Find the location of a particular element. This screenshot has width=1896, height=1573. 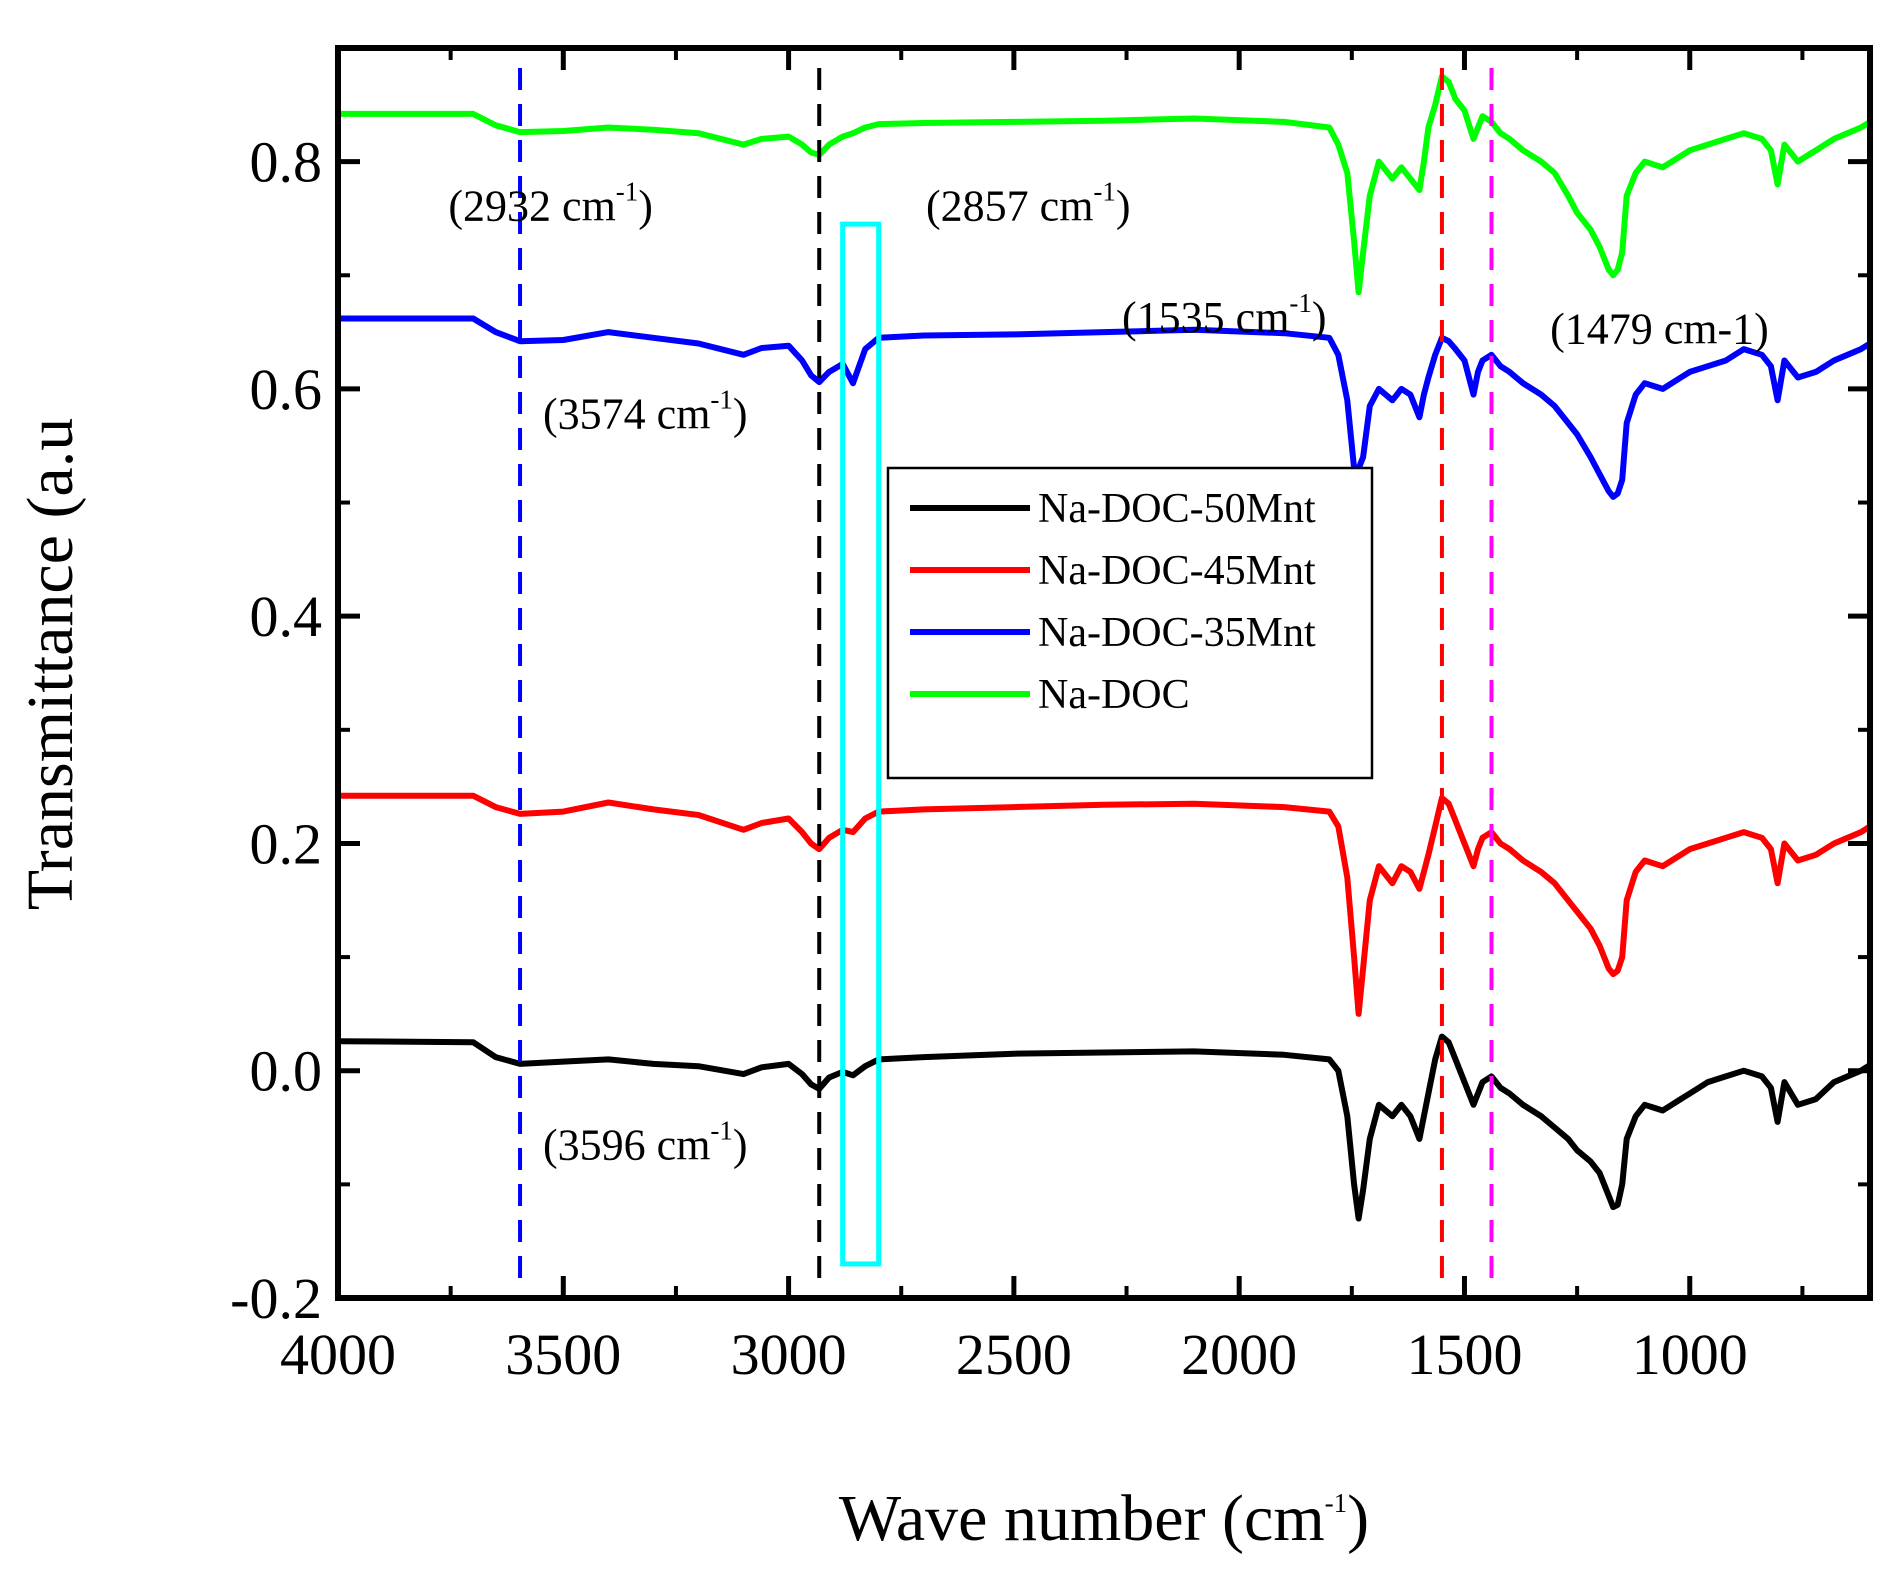

peak-annotation-5: (3574 cm-1) is located at coordinates (645, 412).